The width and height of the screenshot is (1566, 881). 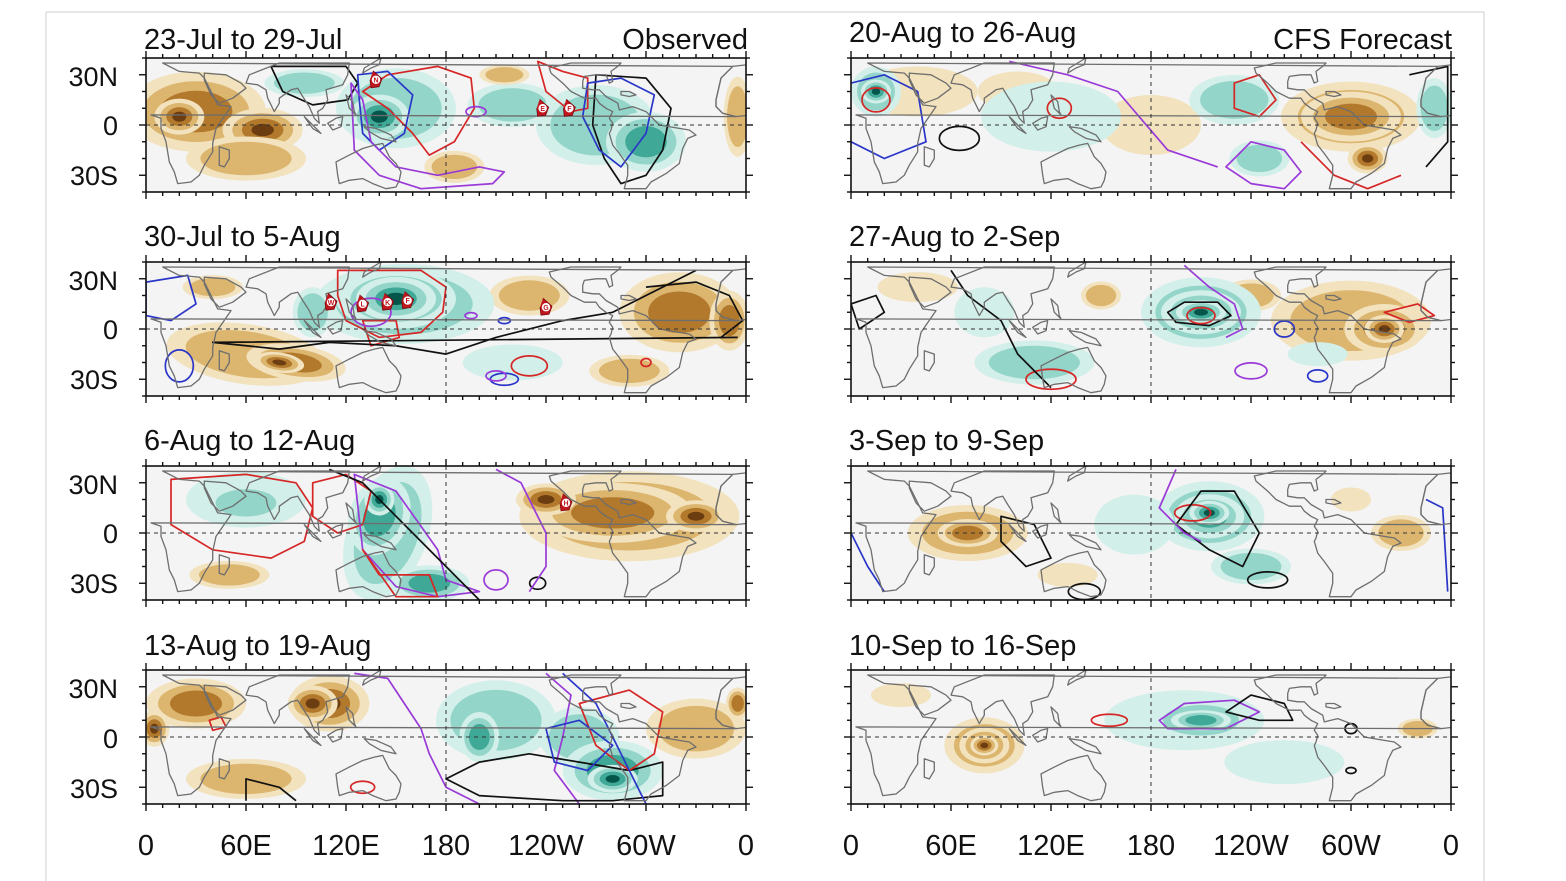 I want to click on map-plot-area, so click(x=1151, y=125).